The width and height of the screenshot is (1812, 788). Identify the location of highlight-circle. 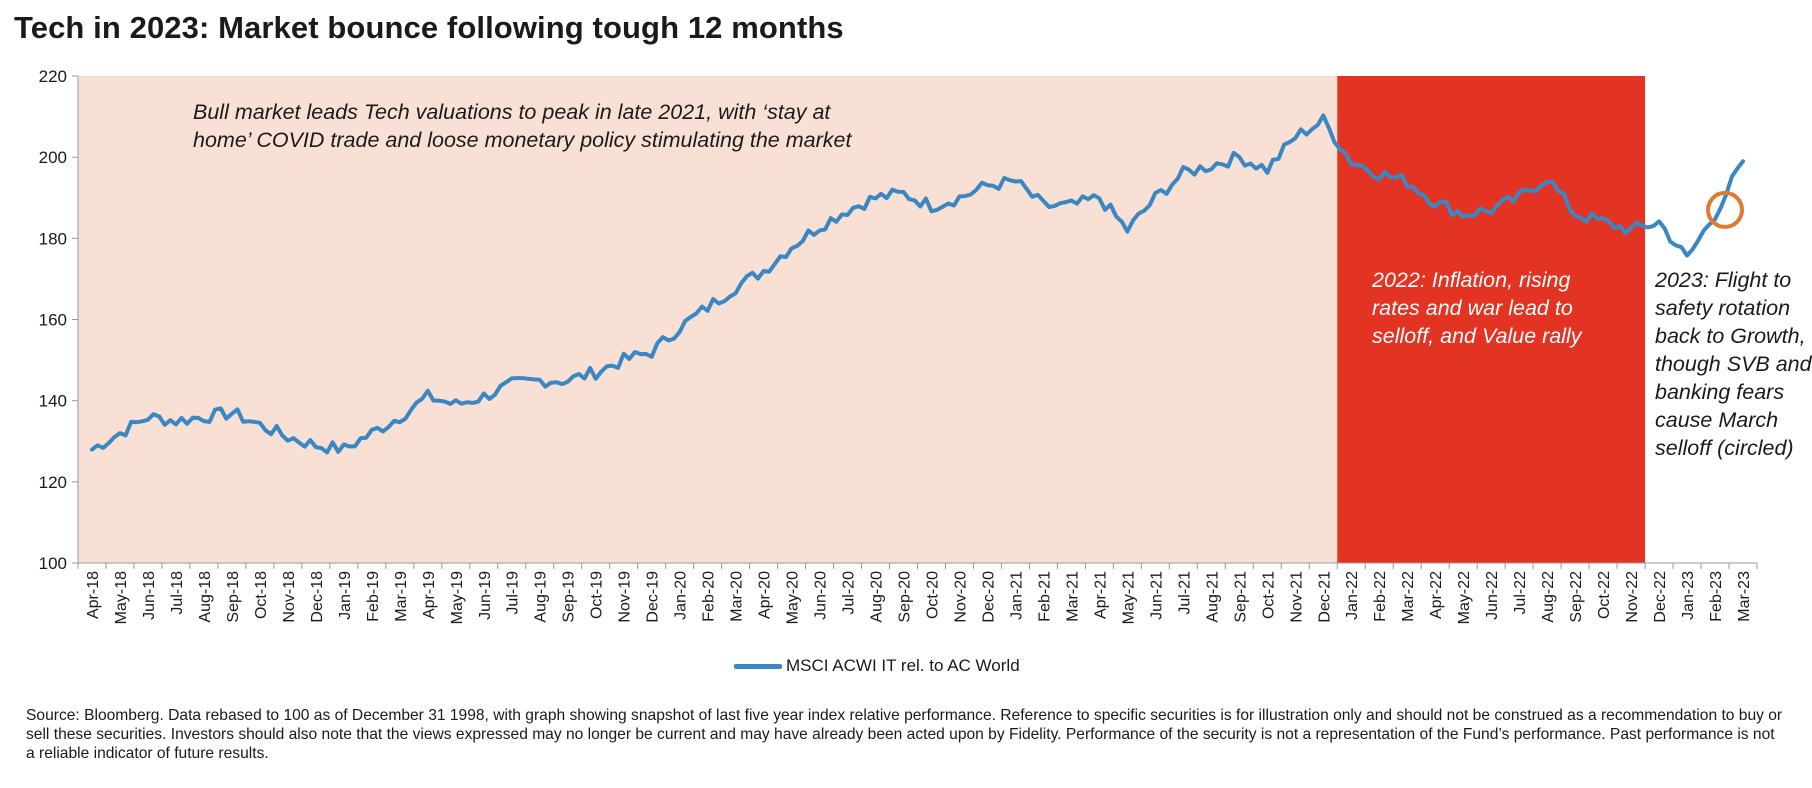
(1725, 209).